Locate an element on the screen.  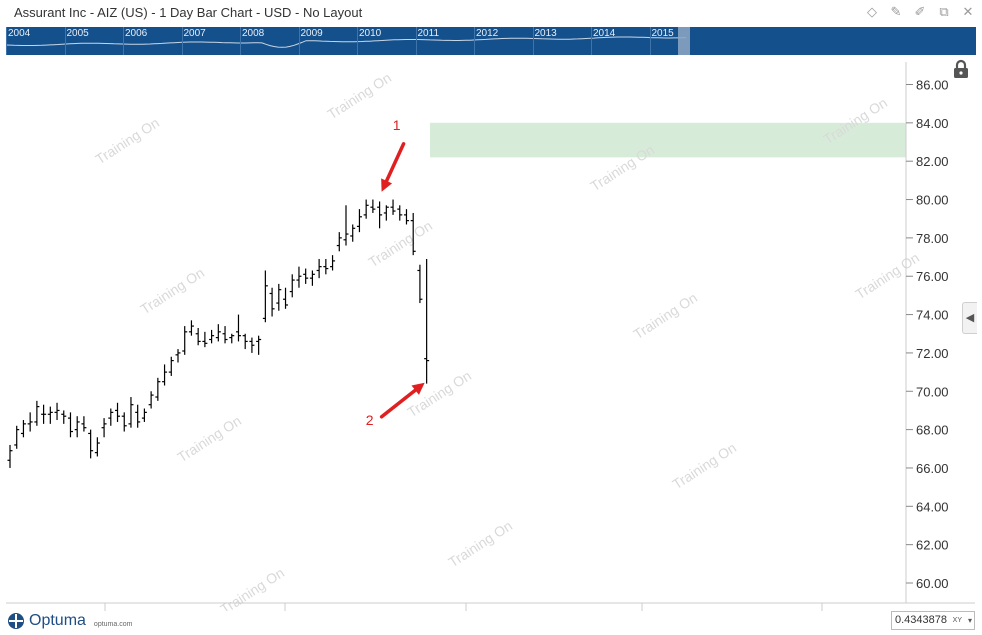
coordinate-readout: 0.4343878 XY ▾ is located at coordinates (933, 620).